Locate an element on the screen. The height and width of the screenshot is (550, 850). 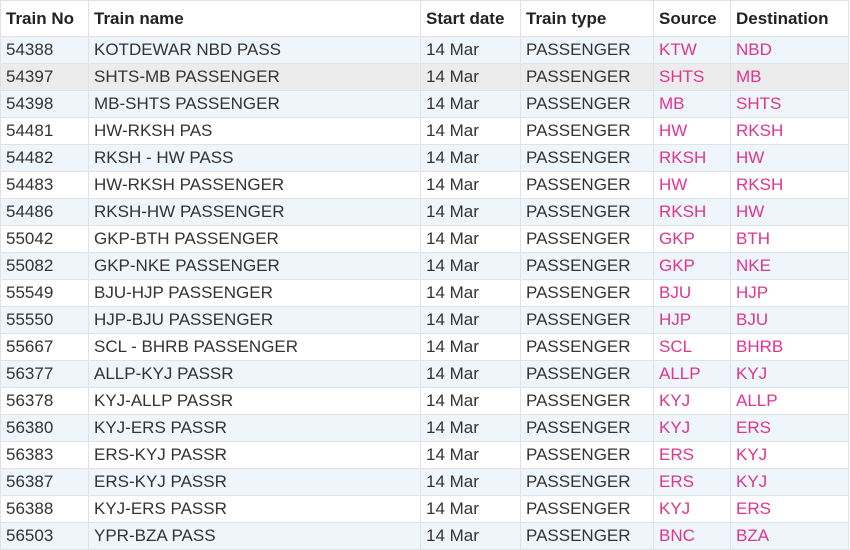
table-cell: NBD is located at coordinates (789, 50).